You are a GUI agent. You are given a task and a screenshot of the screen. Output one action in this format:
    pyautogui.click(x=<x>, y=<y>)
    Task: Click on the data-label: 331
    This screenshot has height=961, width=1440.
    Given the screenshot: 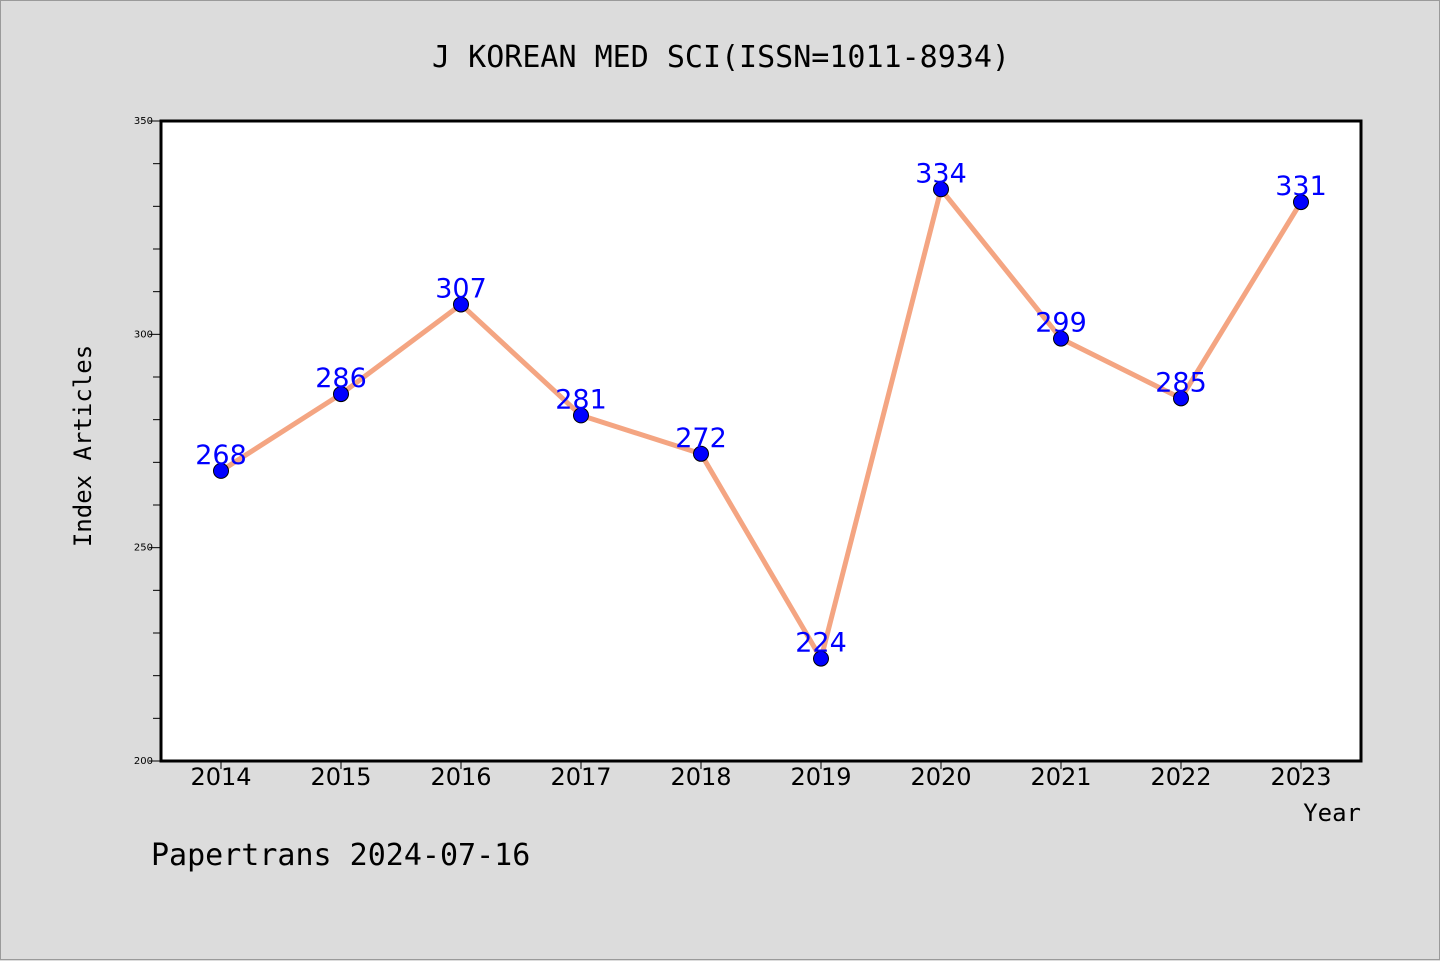 What is the action you would take?
    pyautogui.click(x=1301, y=186)
    